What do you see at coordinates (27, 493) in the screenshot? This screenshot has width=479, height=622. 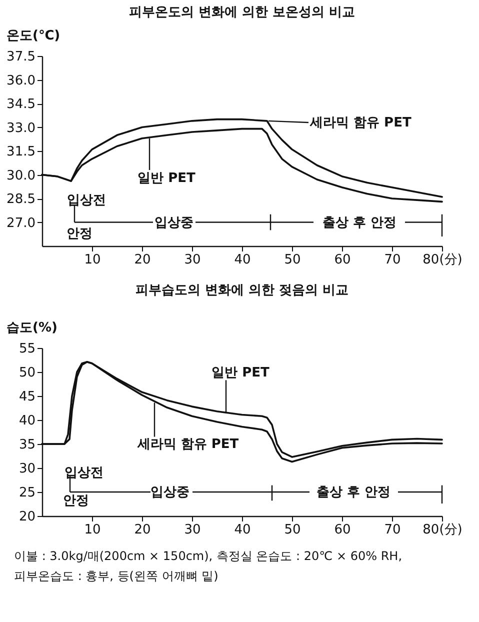 I see `y-tick-label: 25` at bounding box center [27, 493].